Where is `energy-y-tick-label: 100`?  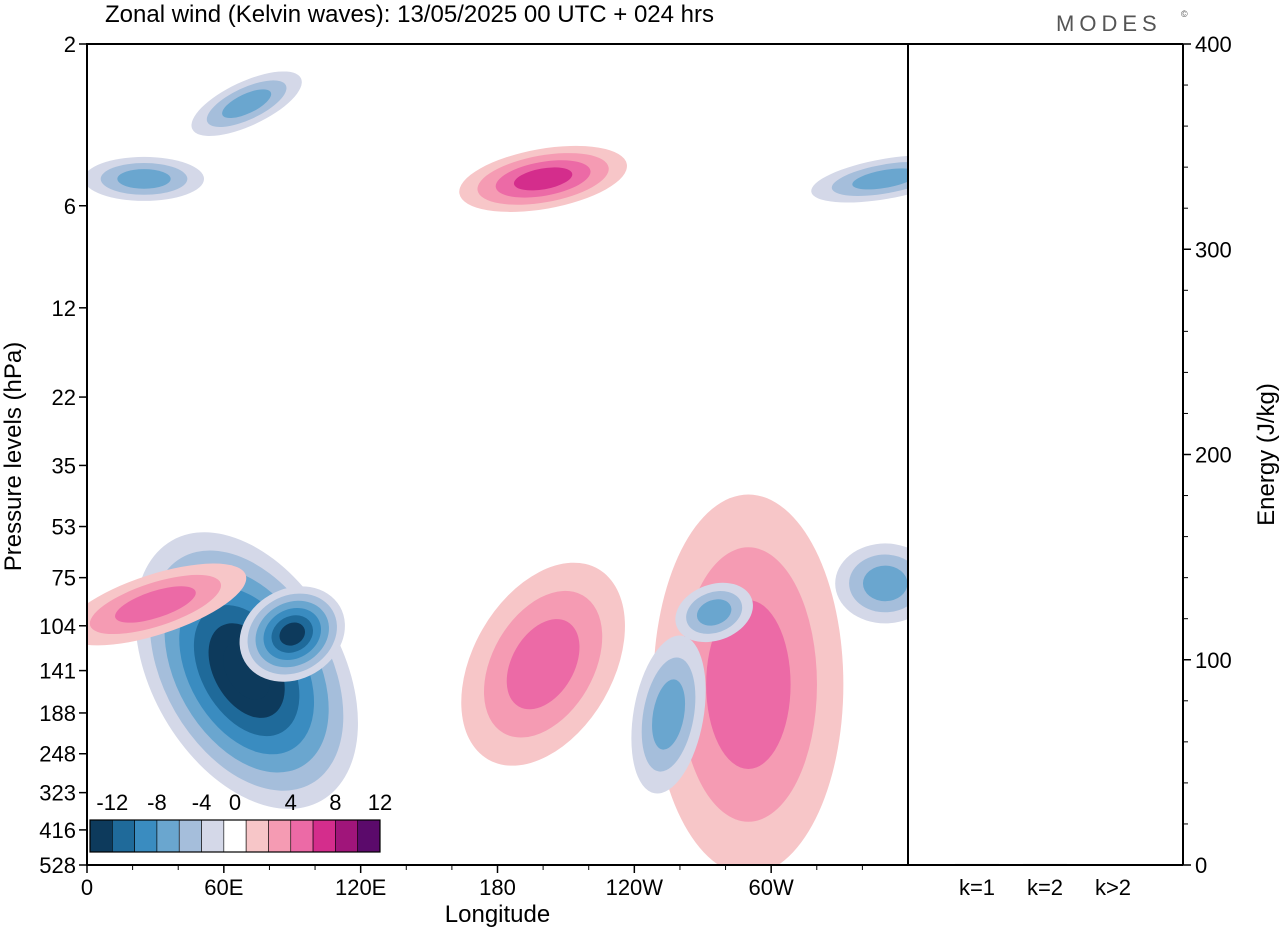
energy-y-tick-label: 100 is located at coordinates (1213, 660).